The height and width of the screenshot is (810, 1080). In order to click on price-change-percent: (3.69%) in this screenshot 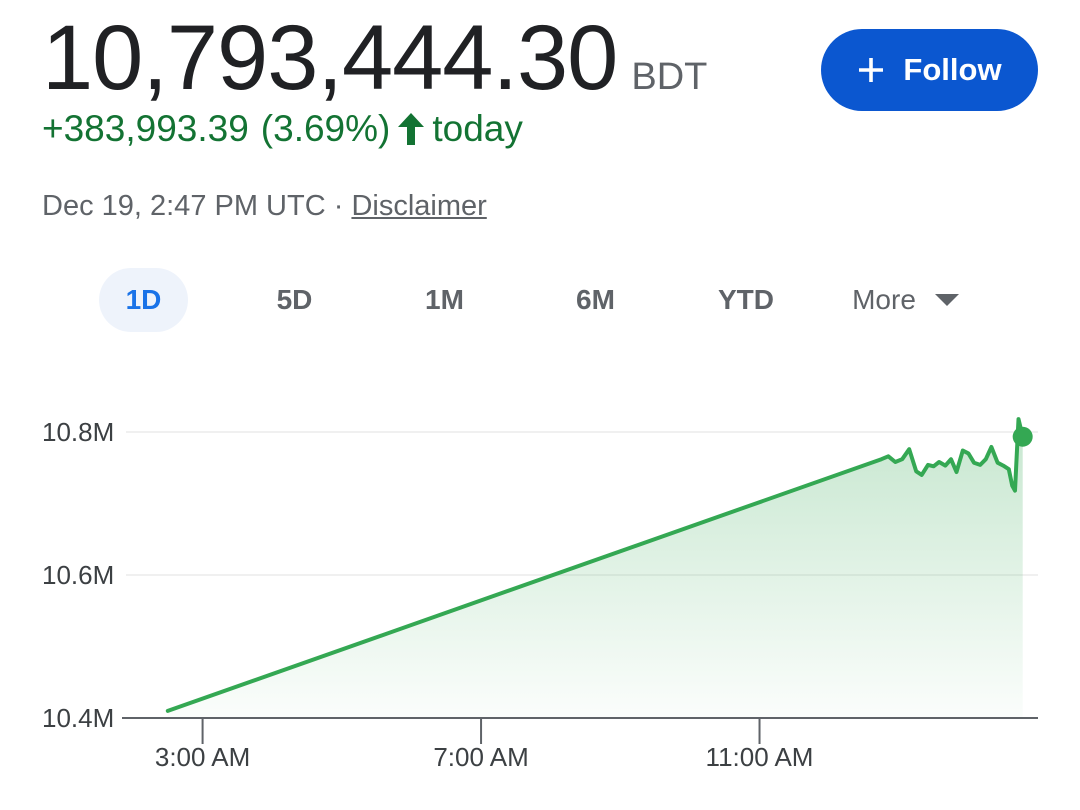, I will do `click(325, 128)`.